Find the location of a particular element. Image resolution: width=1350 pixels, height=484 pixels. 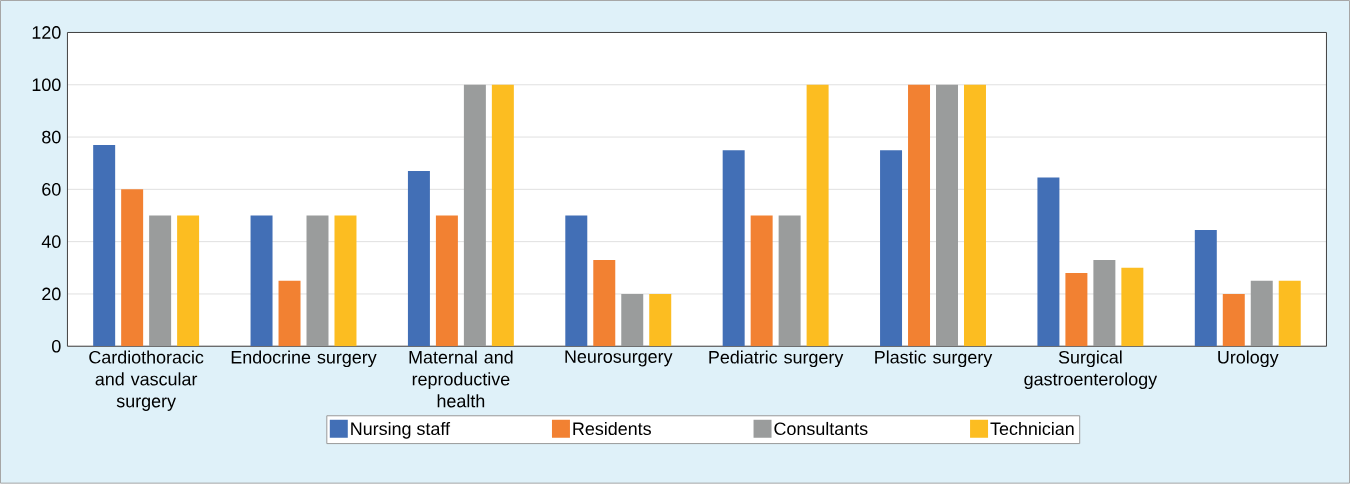

x-tick-label: Endocrine surgery is located at coordinates (304, 359).